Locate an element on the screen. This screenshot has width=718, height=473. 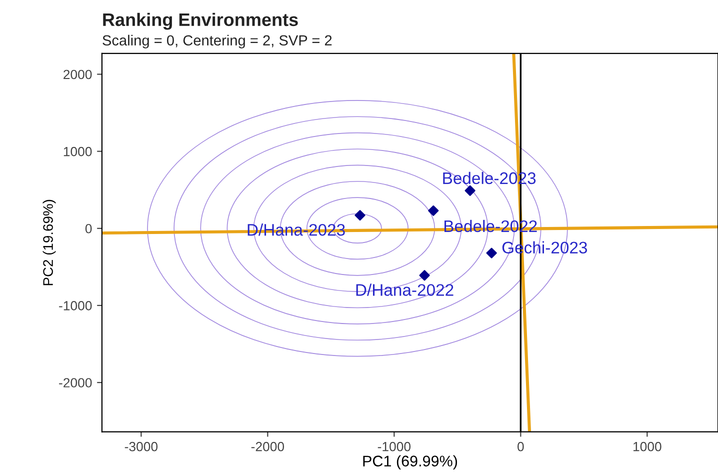
x-axis-title: PC1 (69.99%) is located at coordinates (410, 462).